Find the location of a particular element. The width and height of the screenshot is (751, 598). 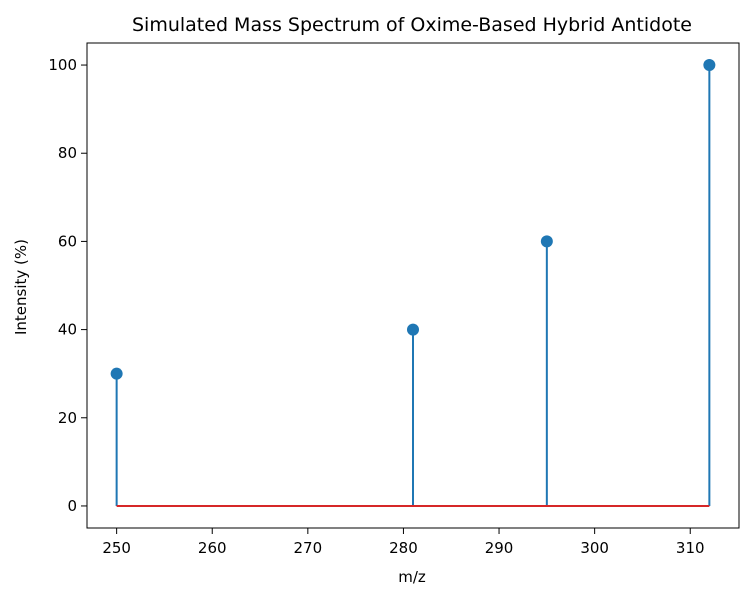

x-axis: 250 260 270 280 290 300 310 is located at coordinates (403, 542).